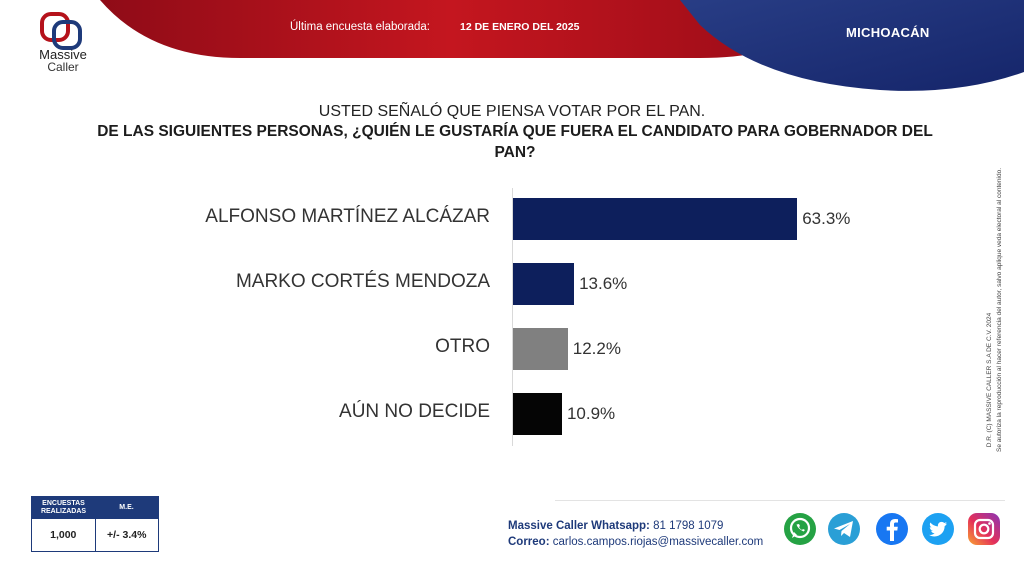 The height and width of the screenshot is (576, 1024). Describe the element at coordinates (579, 526) in the screenshot. I see `whatsapp-label: Massive Caller Whatsapp:` at that location.